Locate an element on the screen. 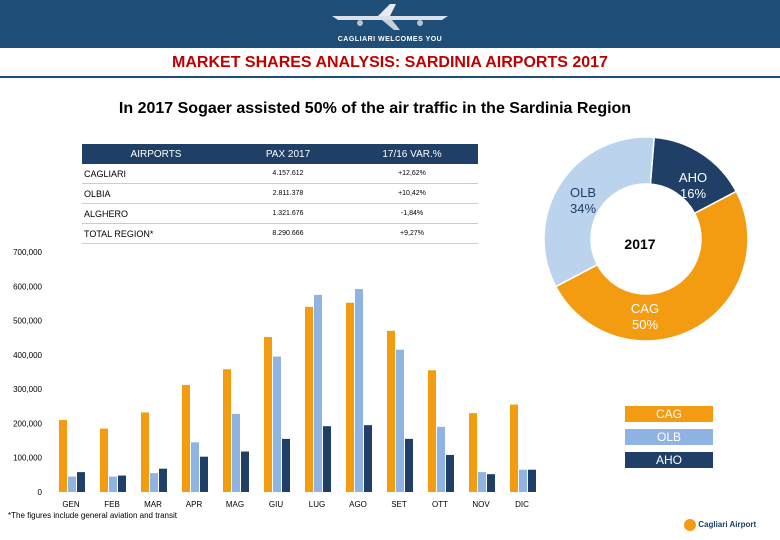 This screenshot has width=780, height=540. logo-icon is located at coordinates (690, 525).